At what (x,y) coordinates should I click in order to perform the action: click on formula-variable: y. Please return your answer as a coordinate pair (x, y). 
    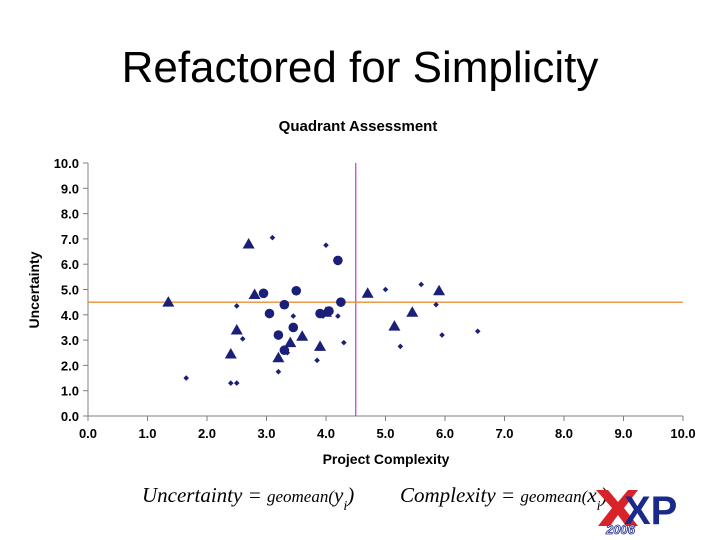
    Looking at the image, I should click on (339, 495).